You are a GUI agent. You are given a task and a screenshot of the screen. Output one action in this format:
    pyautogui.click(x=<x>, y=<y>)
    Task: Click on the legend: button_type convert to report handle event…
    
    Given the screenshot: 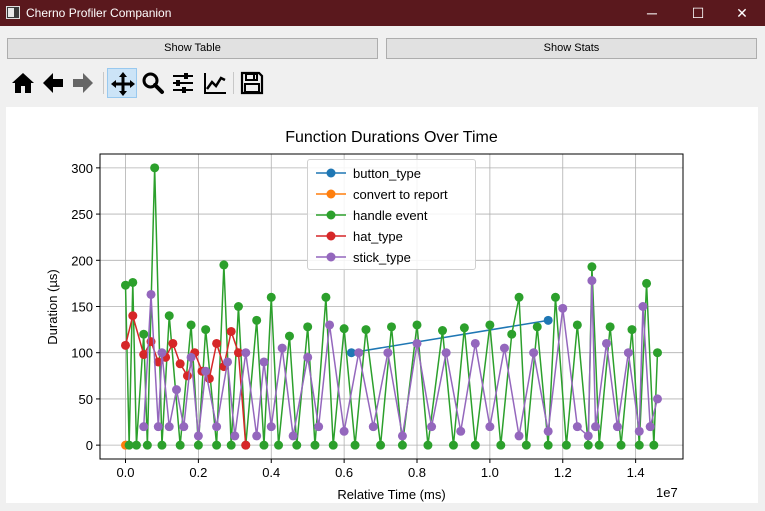 What is the action you would take?
    pyautogui.click(x=391, y=214)
    